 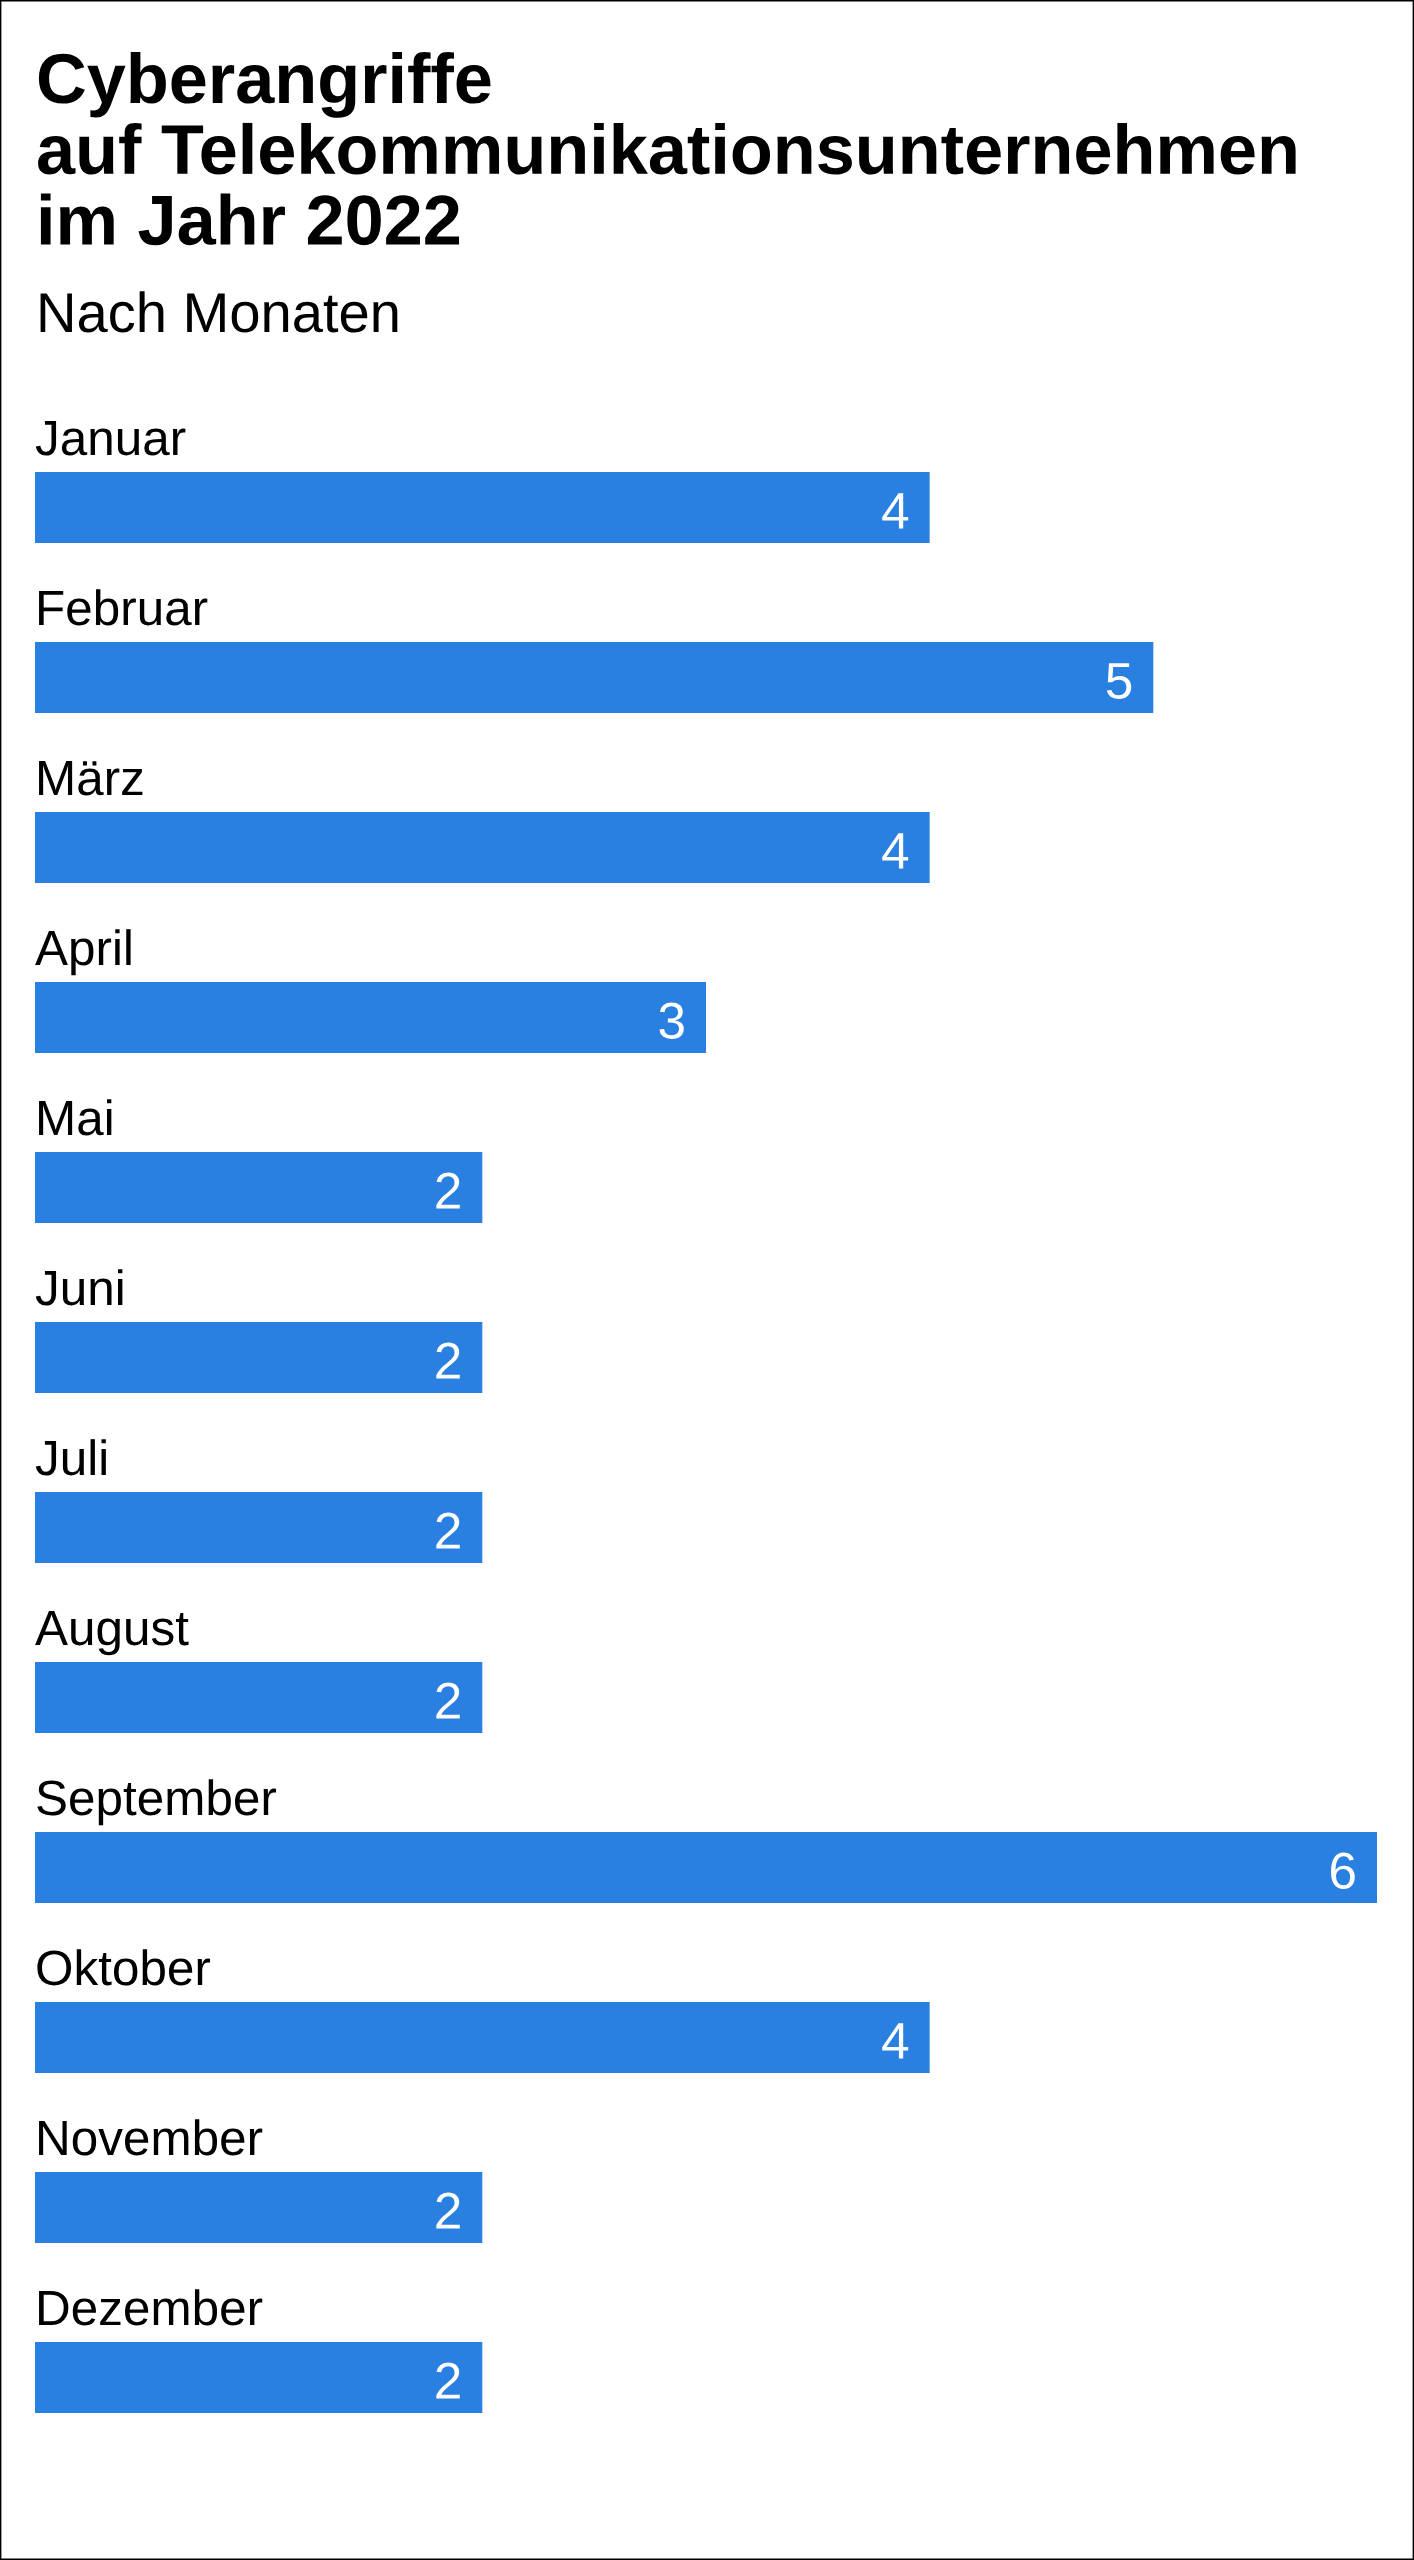 What do you see at coordinates (112, 1633) in the screenshot?
I see `y-tick-label: August` at bounding box center [112, 1633].